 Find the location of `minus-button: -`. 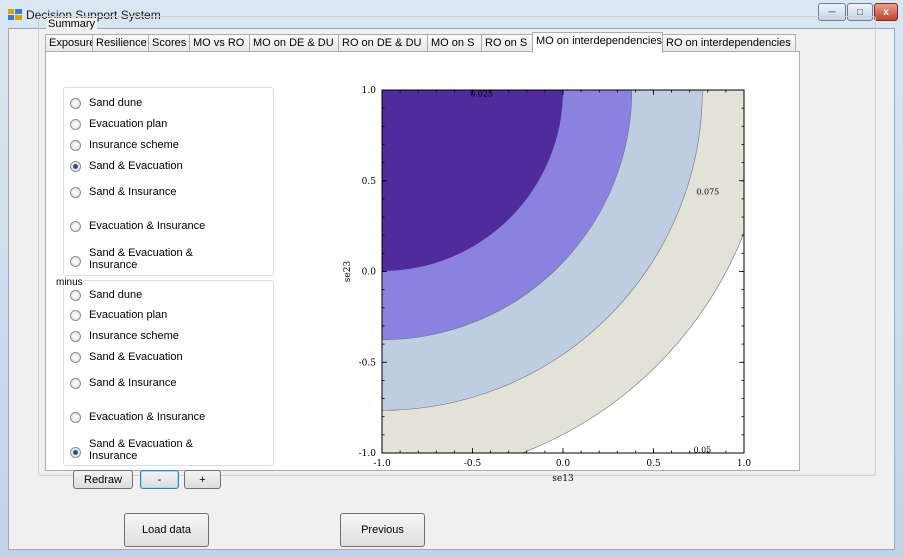

minus-button: - is located at coordinates (159, 479).